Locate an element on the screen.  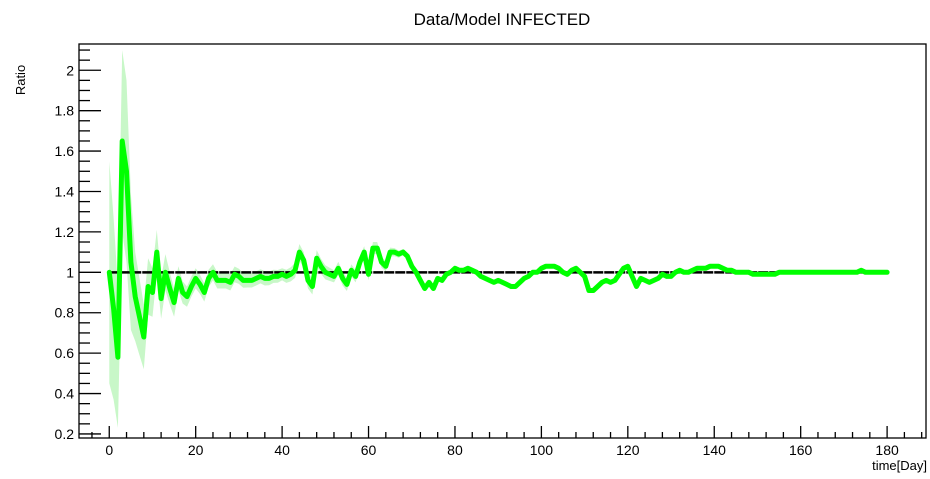
x-tick-label: 60 is located at coordinates (369, 450).